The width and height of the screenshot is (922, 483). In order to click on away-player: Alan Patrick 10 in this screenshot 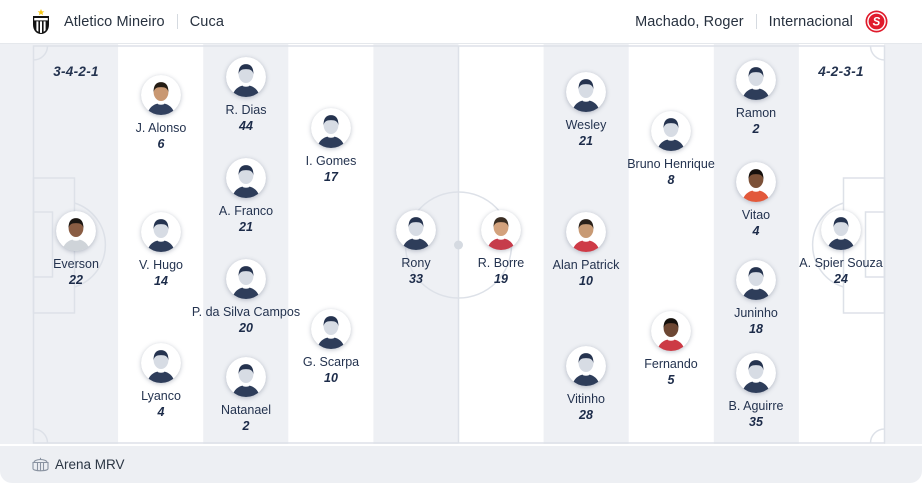, I will do `click(586, 250)`.